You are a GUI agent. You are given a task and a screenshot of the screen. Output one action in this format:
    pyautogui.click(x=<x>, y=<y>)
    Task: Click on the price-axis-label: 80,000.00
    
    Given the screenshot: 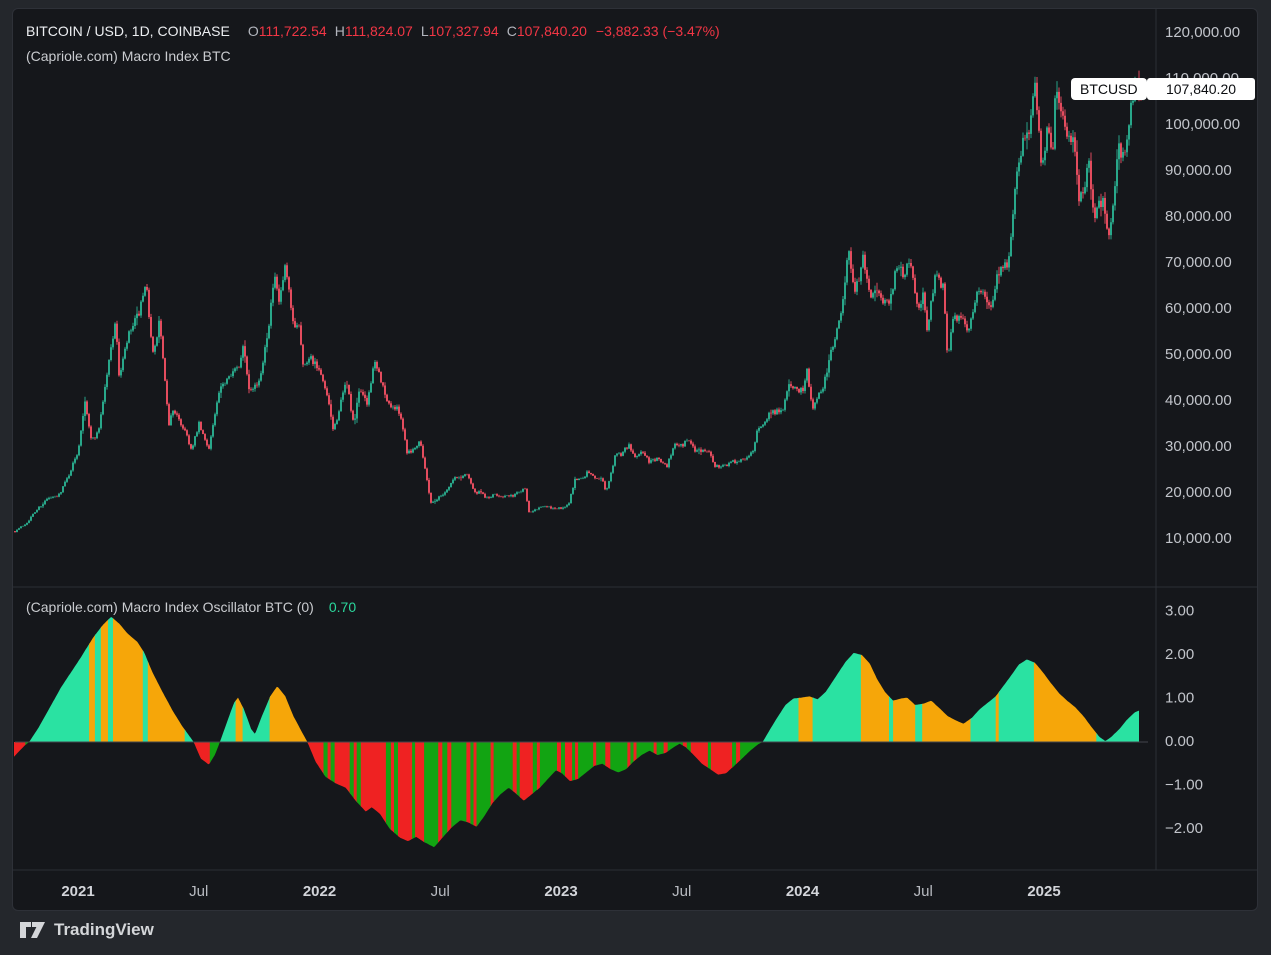 What is the action you would take?
    pyautogui.click(x=1198, y=216)
    